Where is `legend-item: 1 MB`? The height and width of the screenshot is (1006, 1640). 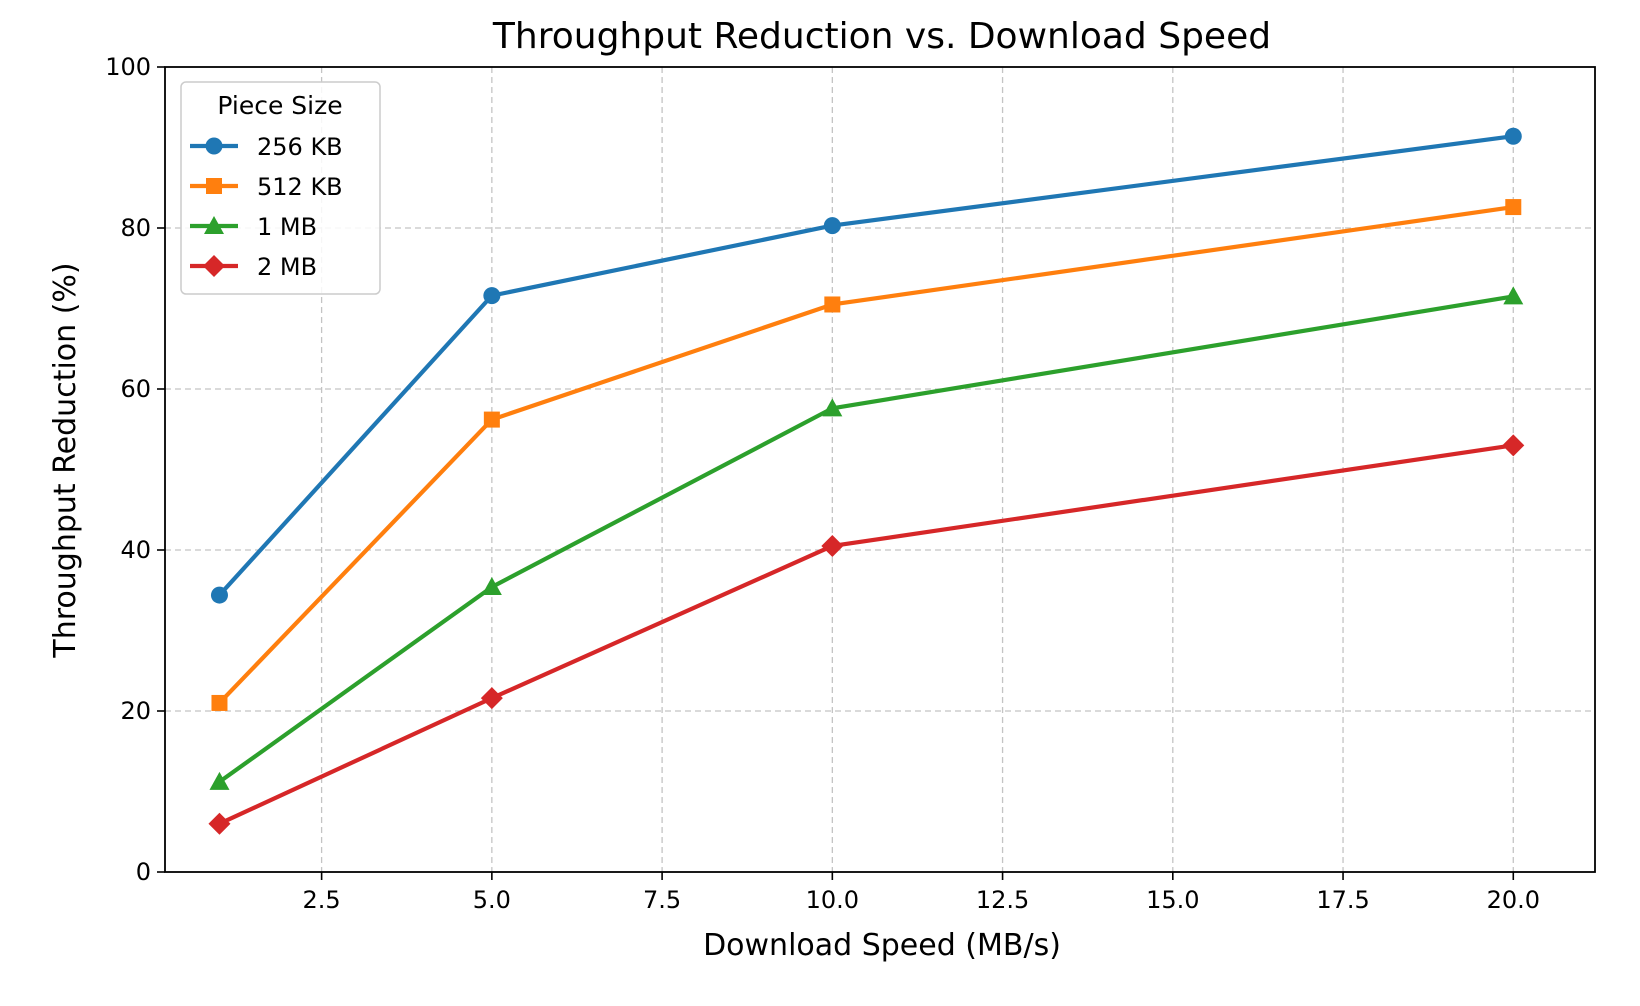 legend-item: 1 MB is located at coordinates (253, 227).